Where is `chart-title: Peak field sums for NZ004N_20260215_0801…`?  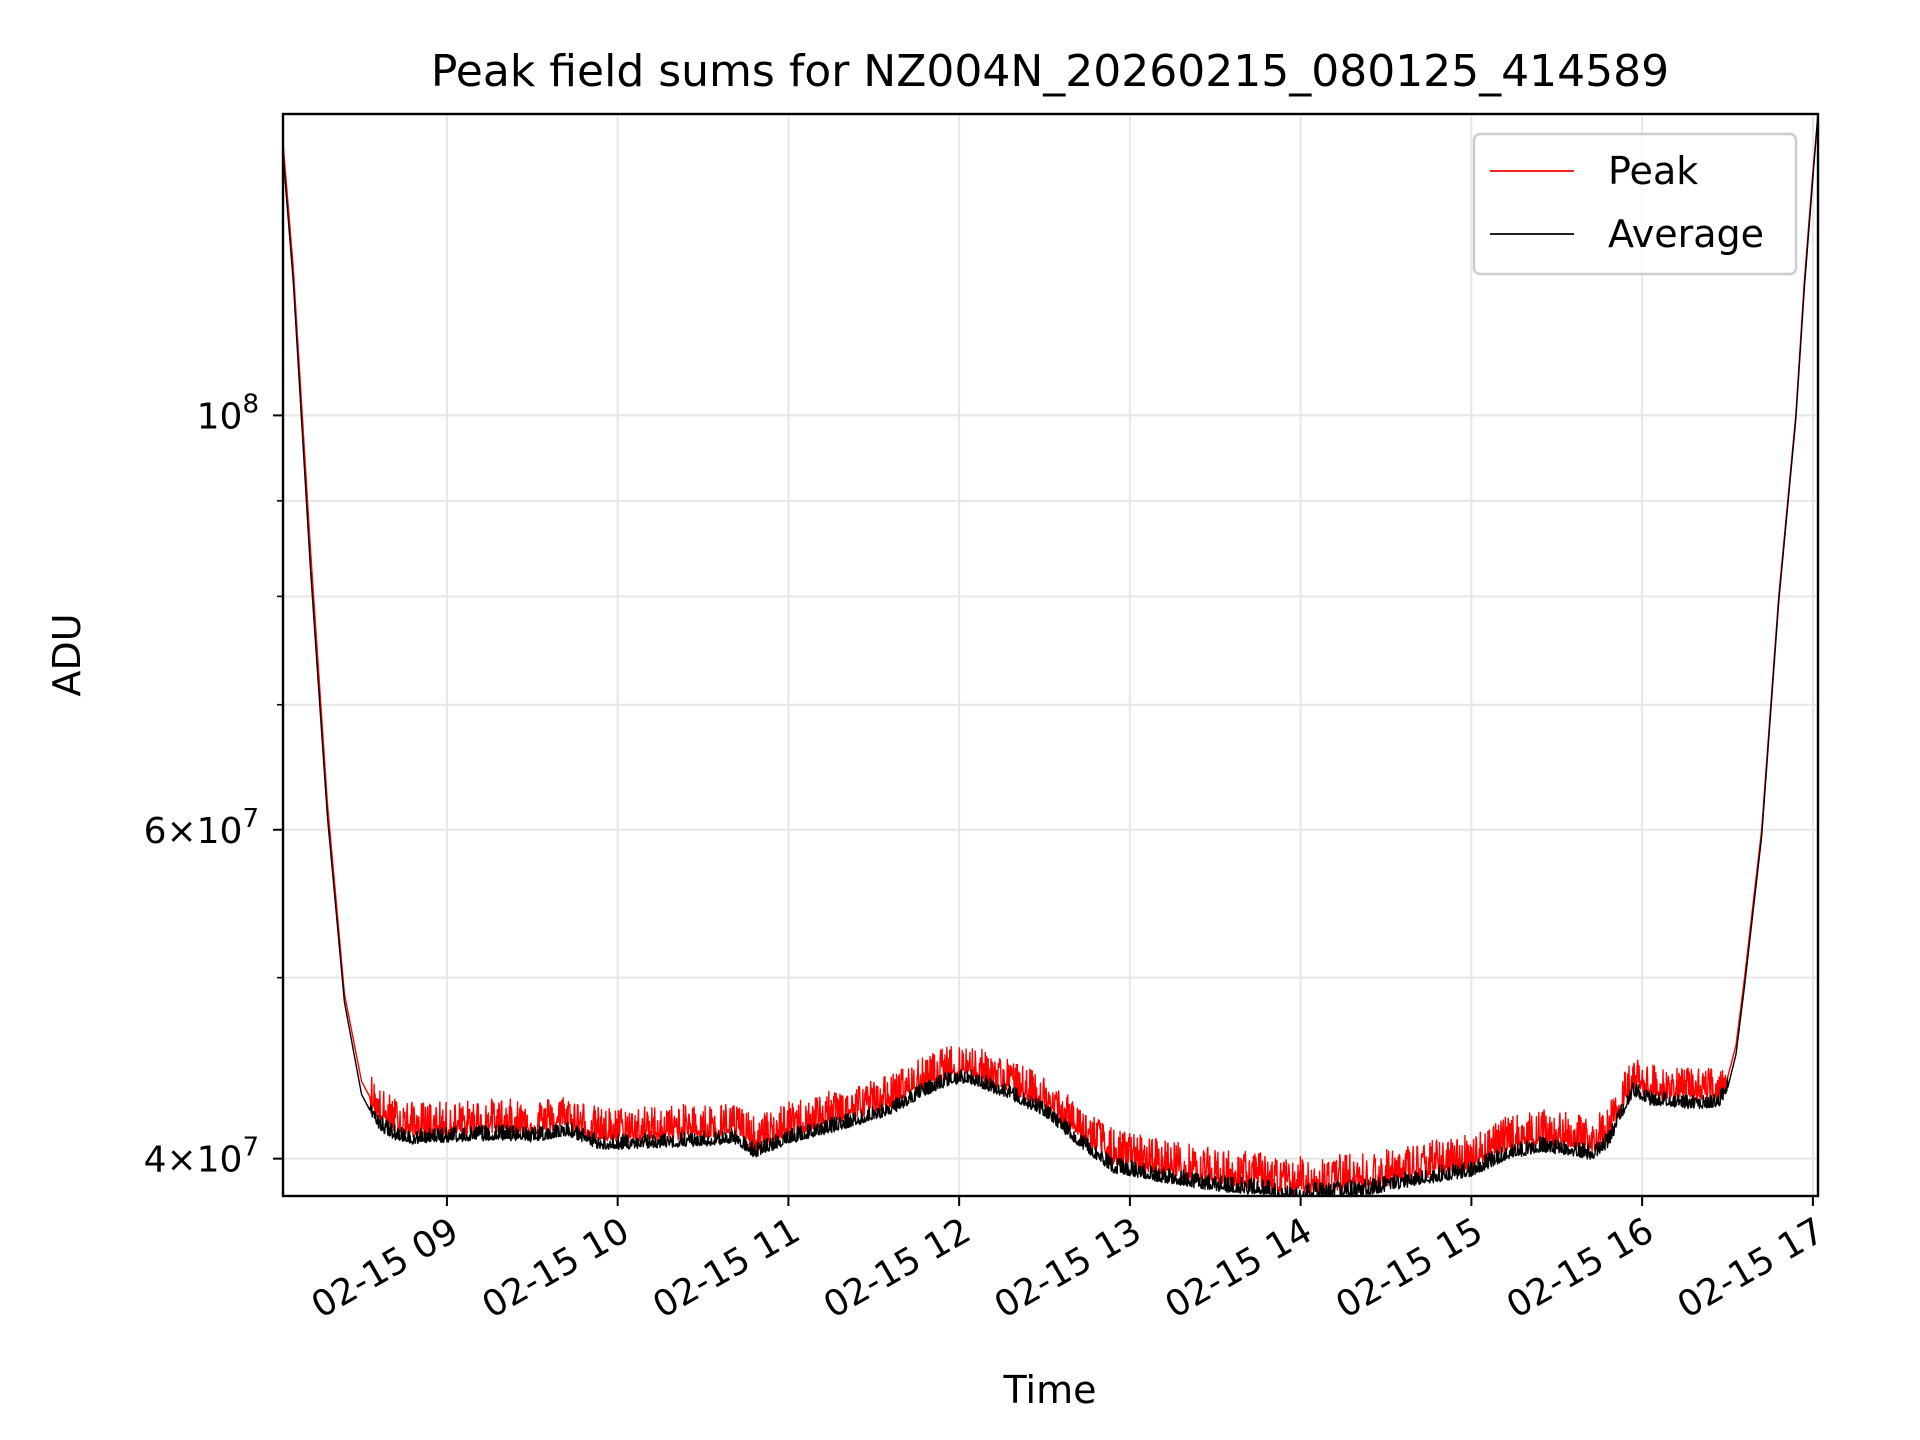 chart-title: Peak field sums for NZ004N_20260215_0801… is located at coordinates (1050, 71).